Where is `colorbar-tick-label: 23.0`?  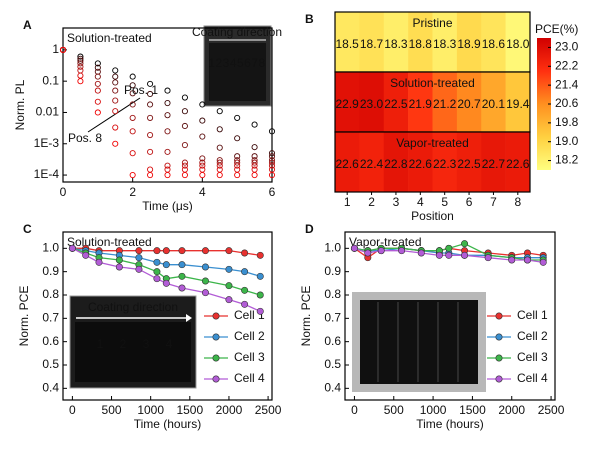
colorbar-tick-label: 23.0 is located at coordinates (567, 47).